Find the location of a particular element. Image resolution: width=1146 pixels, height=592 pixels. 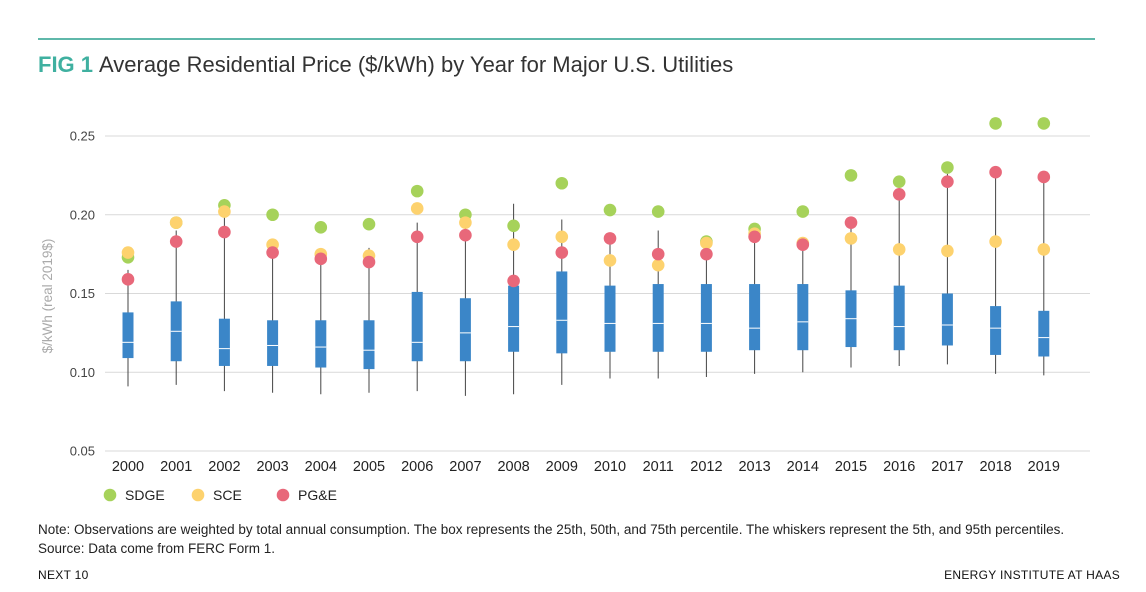

top-rule is located at coordinates (566, 39).